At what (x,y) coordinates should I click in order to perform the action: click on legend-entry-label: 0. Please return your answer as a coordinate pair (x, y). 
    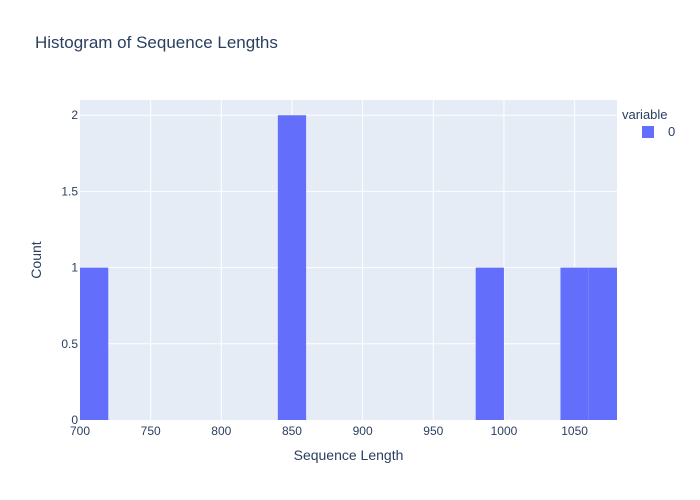
    Looking at the image, I should click on (671, 131).